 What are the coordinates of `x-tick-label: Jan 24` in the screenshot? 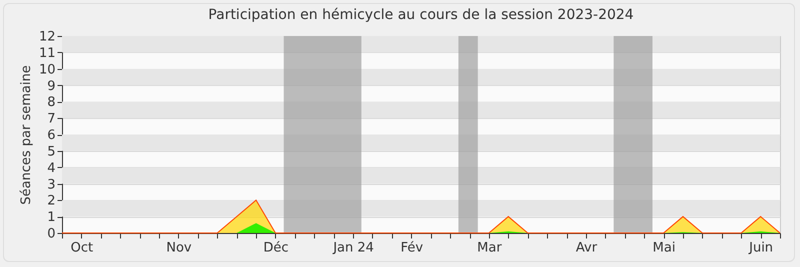 It's located at (353, 248).